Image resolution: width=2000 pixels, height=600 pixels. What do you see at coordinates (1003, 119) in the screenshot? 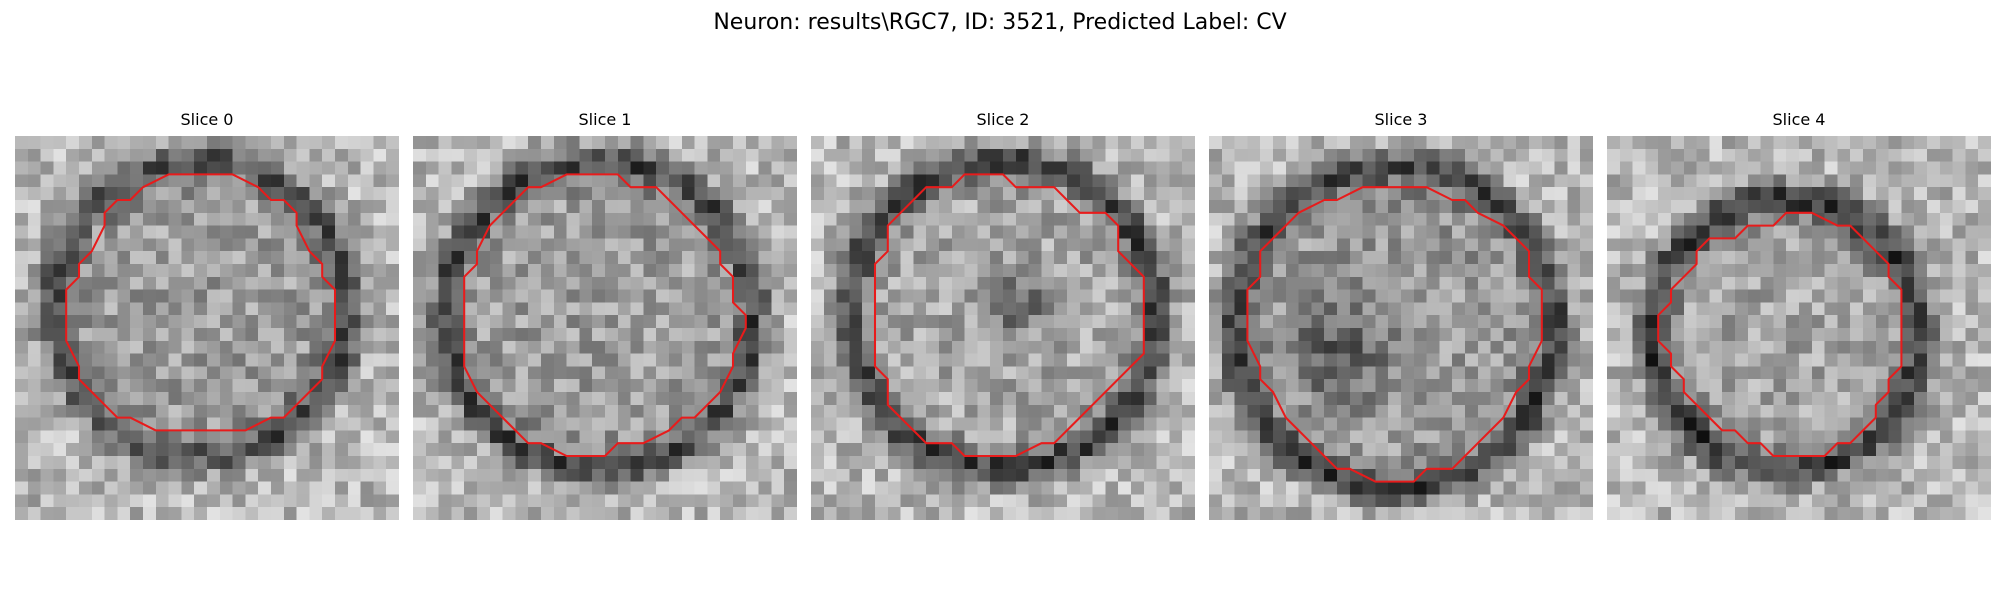
I see `slice-title: Slice 2` at bounding box center [1003, 119].